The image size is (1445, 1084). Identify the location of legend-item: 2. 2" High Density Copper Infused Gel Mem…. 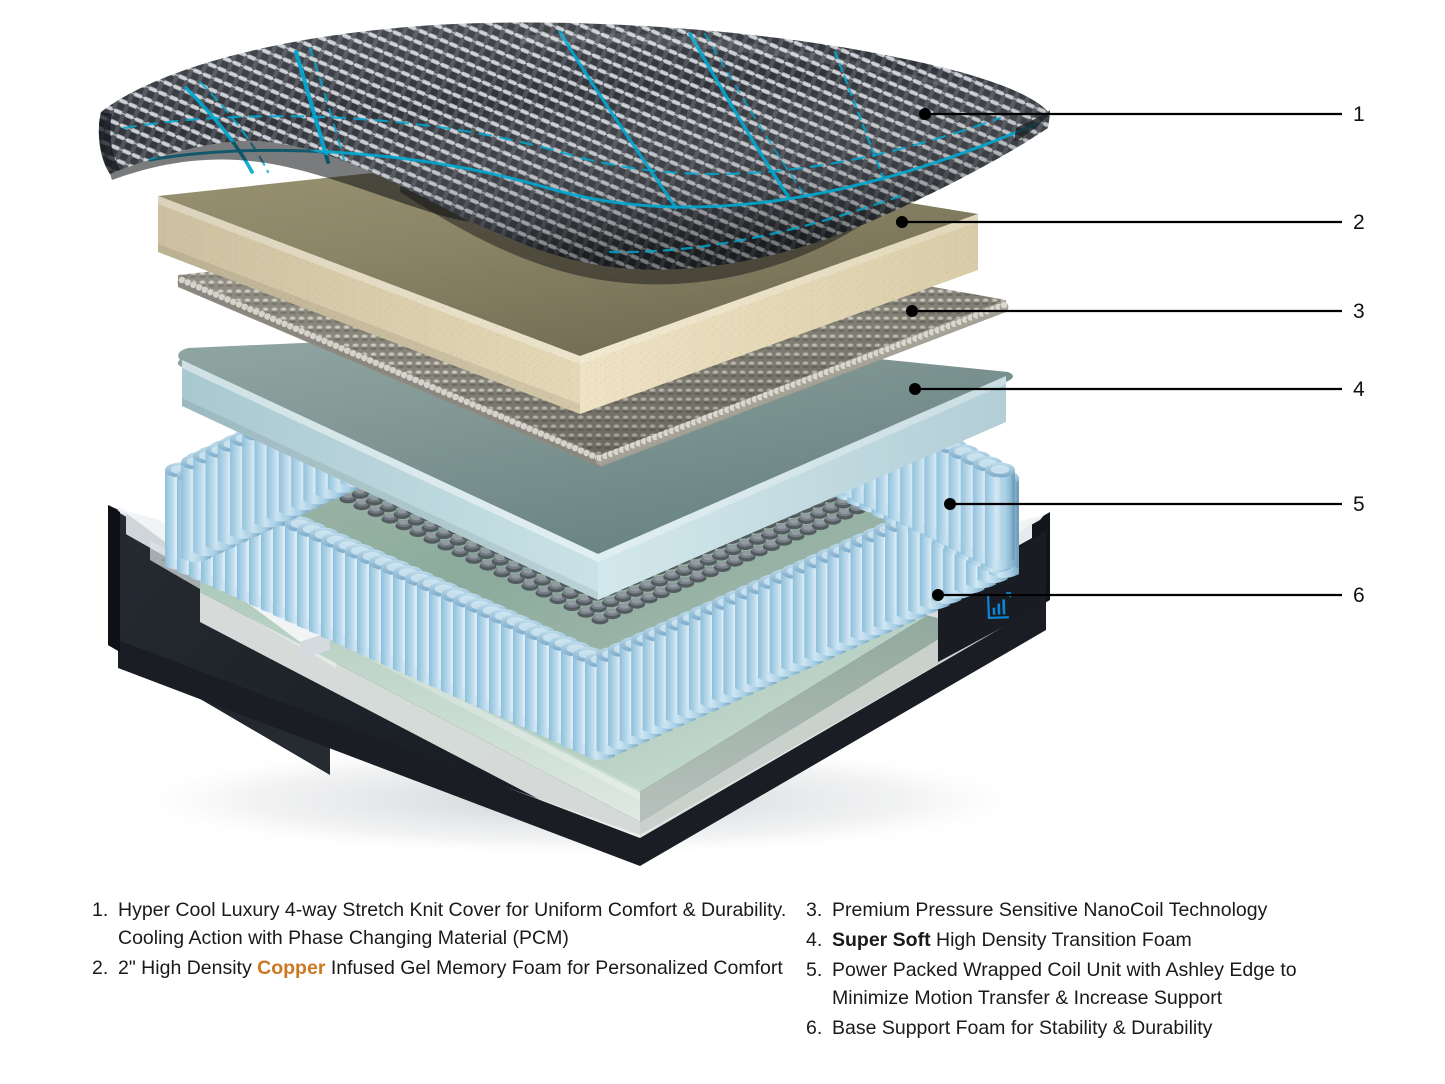
(442, 968).